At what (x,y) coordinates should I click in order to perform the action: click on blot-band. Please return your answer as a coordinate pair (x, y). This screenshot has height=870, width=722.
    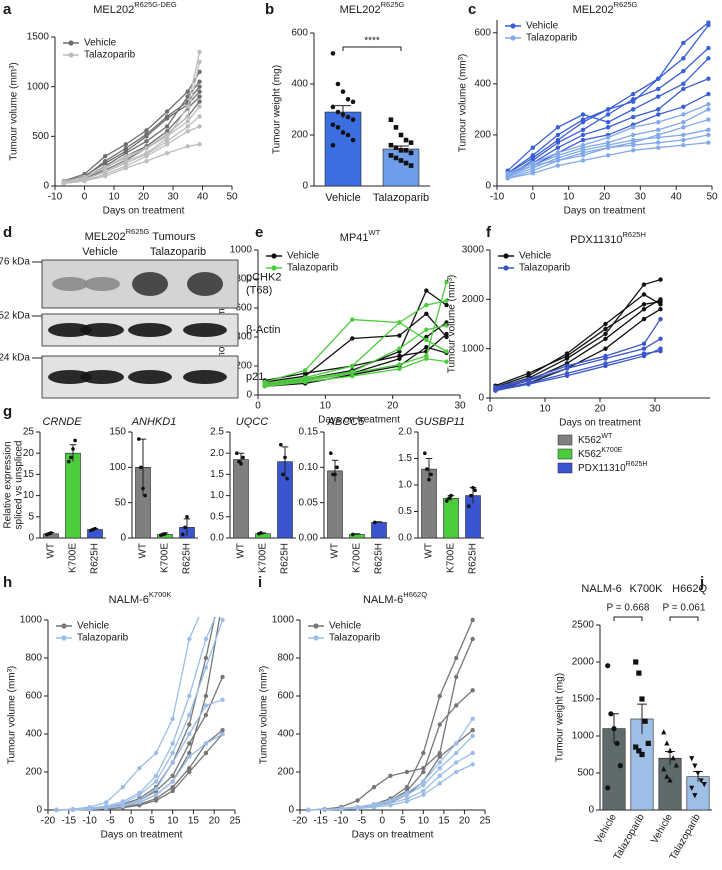
    Looking at the image, I should click on (102, 284).